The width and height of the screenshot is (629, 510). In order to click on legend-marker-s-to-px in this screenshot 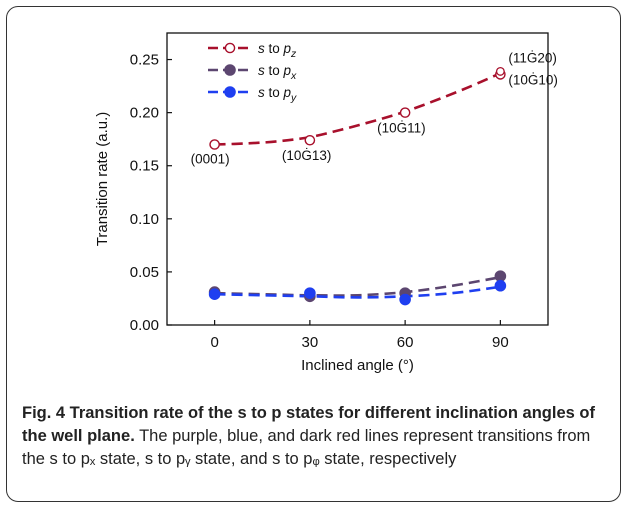, I will do `click(230, 70)`.